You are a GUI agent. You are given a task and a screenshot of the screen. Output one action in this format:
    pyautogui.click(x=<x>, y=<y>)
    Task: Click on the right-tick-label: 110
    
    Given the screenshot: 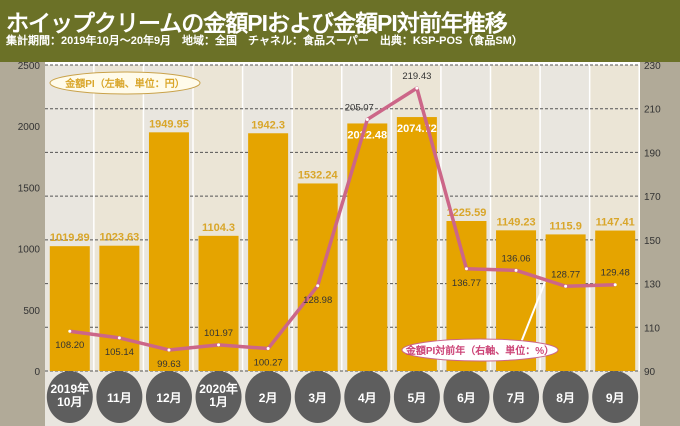 What is the action you would take?
    pyautogui.click(x=652, y=328)
    